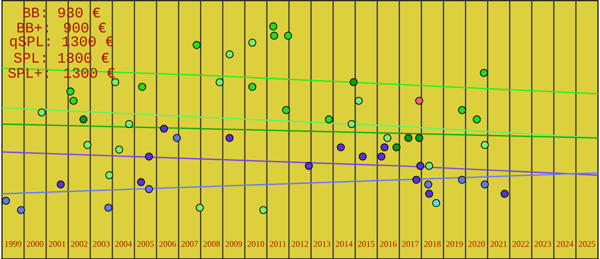 The width and height of the screenshot is (600, 259). I want to click on x-tick-label: 2013, so click(322, 243).